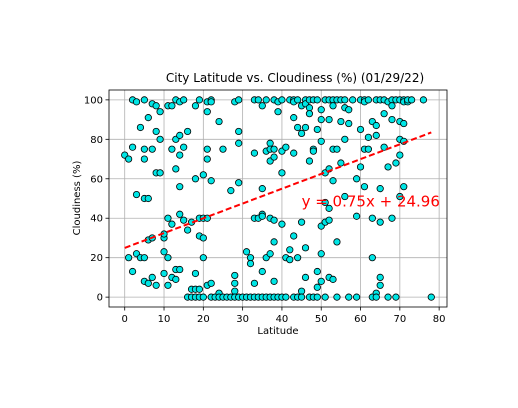  I want to click on y-tick-label: 60, so click(96, 179).